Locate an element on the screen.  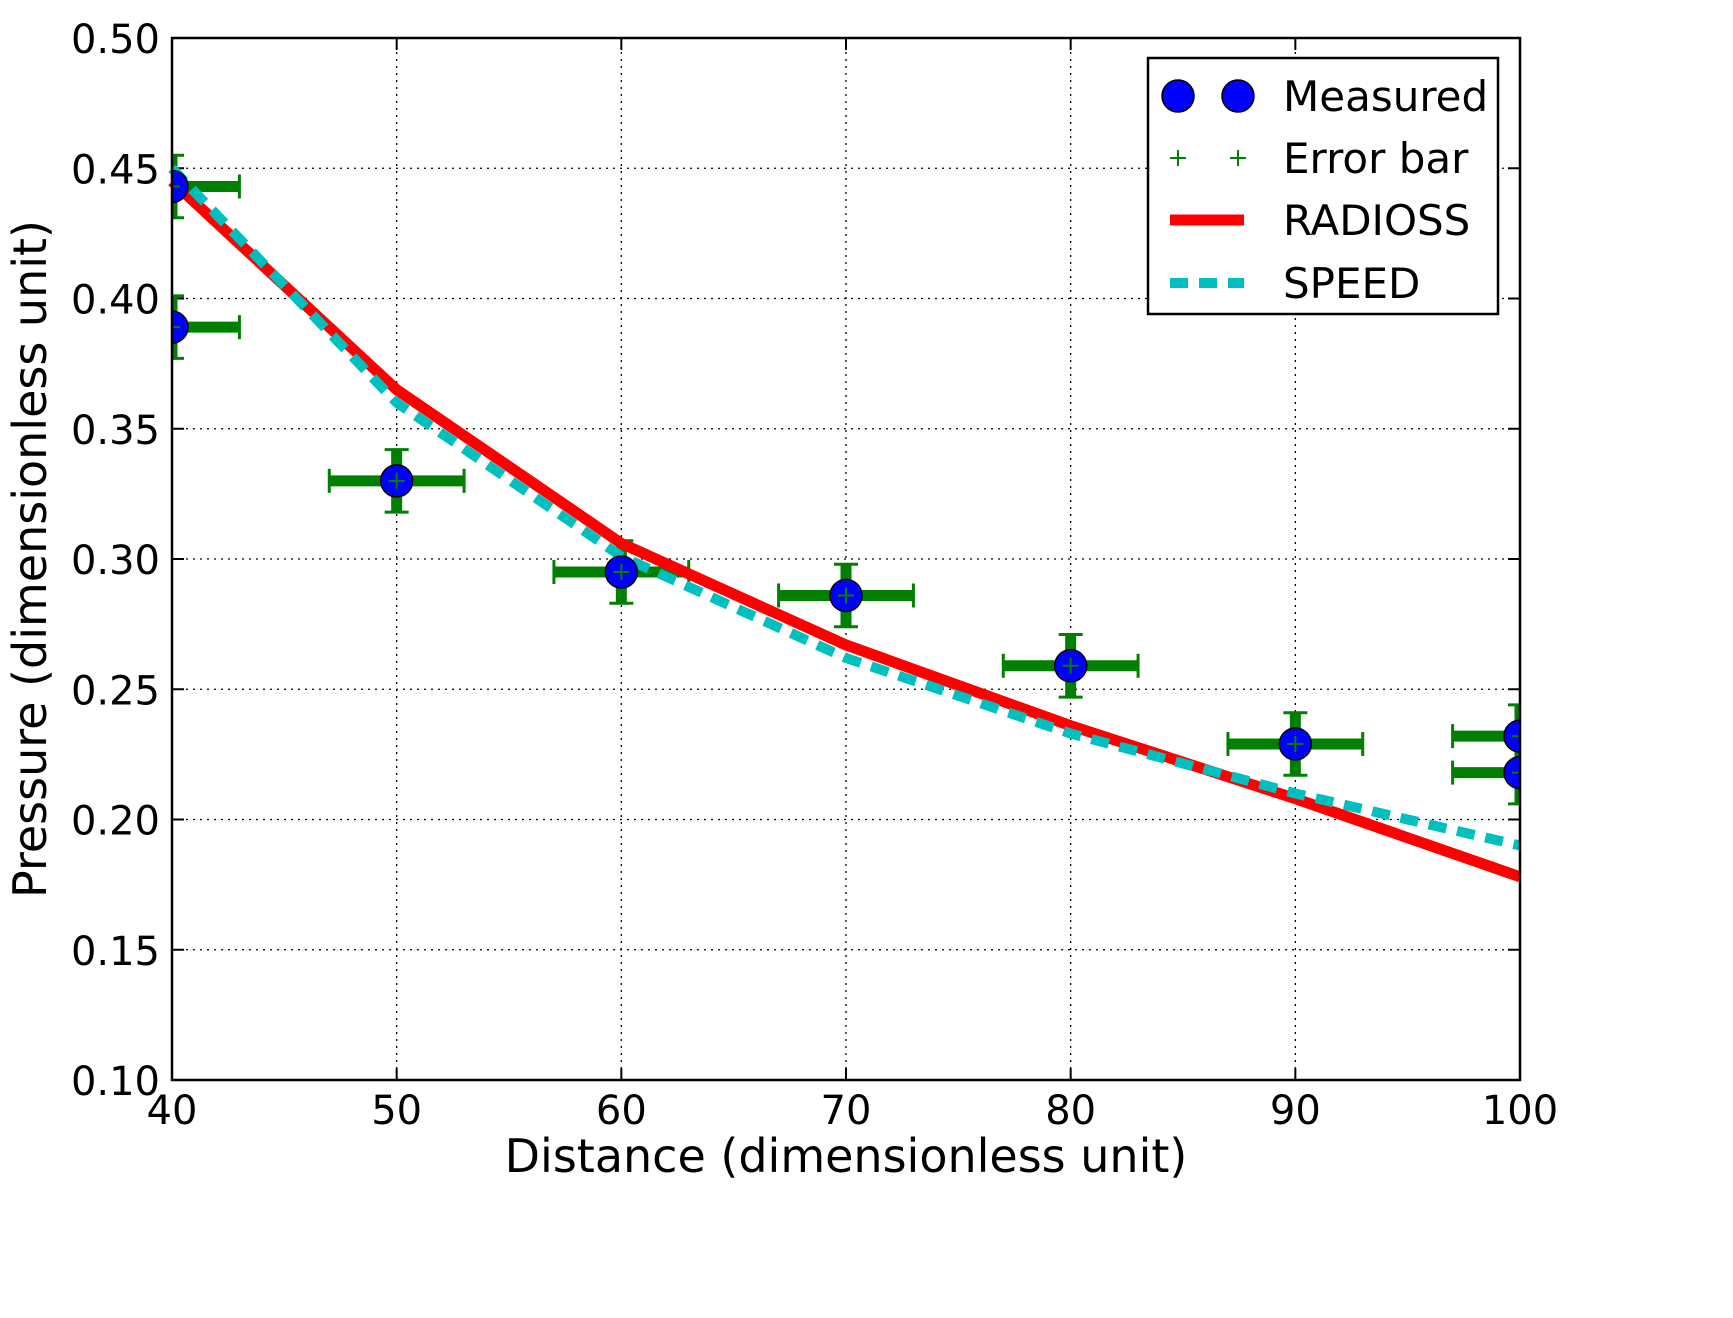
x-tick-label: 50 is located at coordinates (396, 1111).